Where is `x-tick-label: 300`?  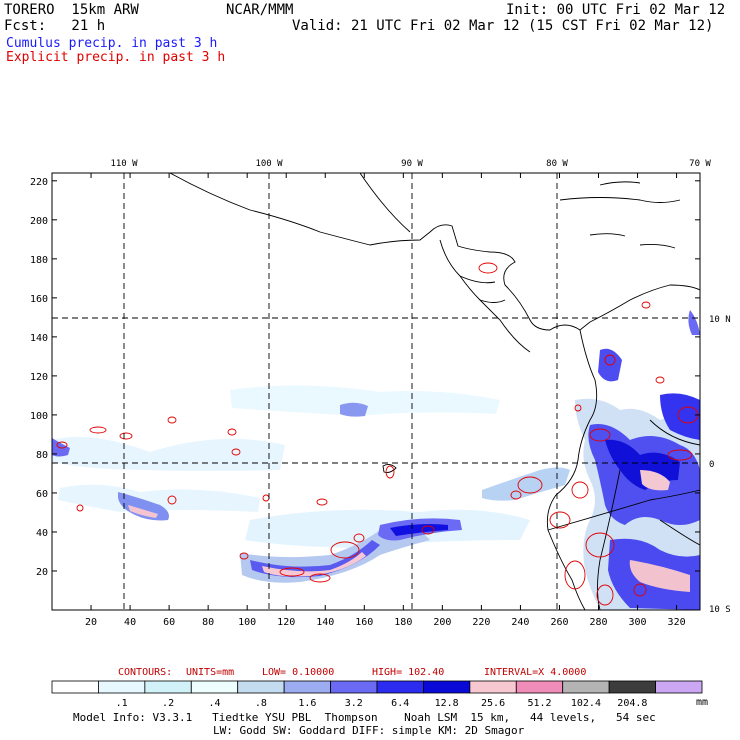 x-tick-label: 300 is located at coordinates (638, 622).